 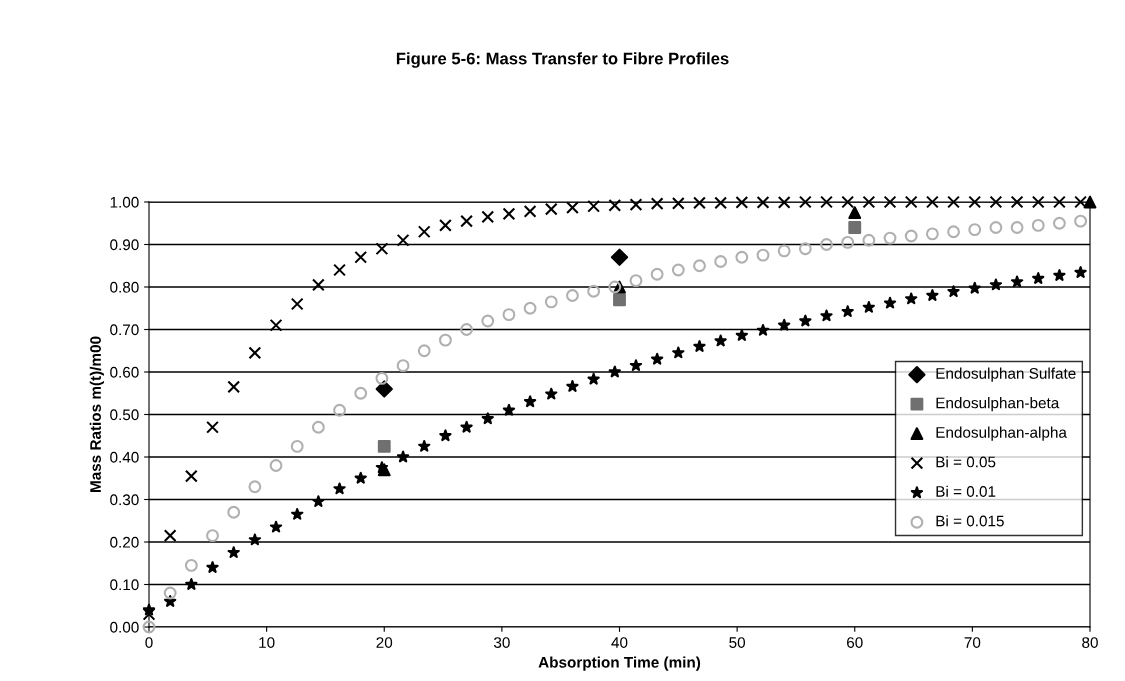 What do you see at coordinates (966, 462) in the screenshot?
I see `legend-label: Bi = 0.05` at bounding box center [966, 462].